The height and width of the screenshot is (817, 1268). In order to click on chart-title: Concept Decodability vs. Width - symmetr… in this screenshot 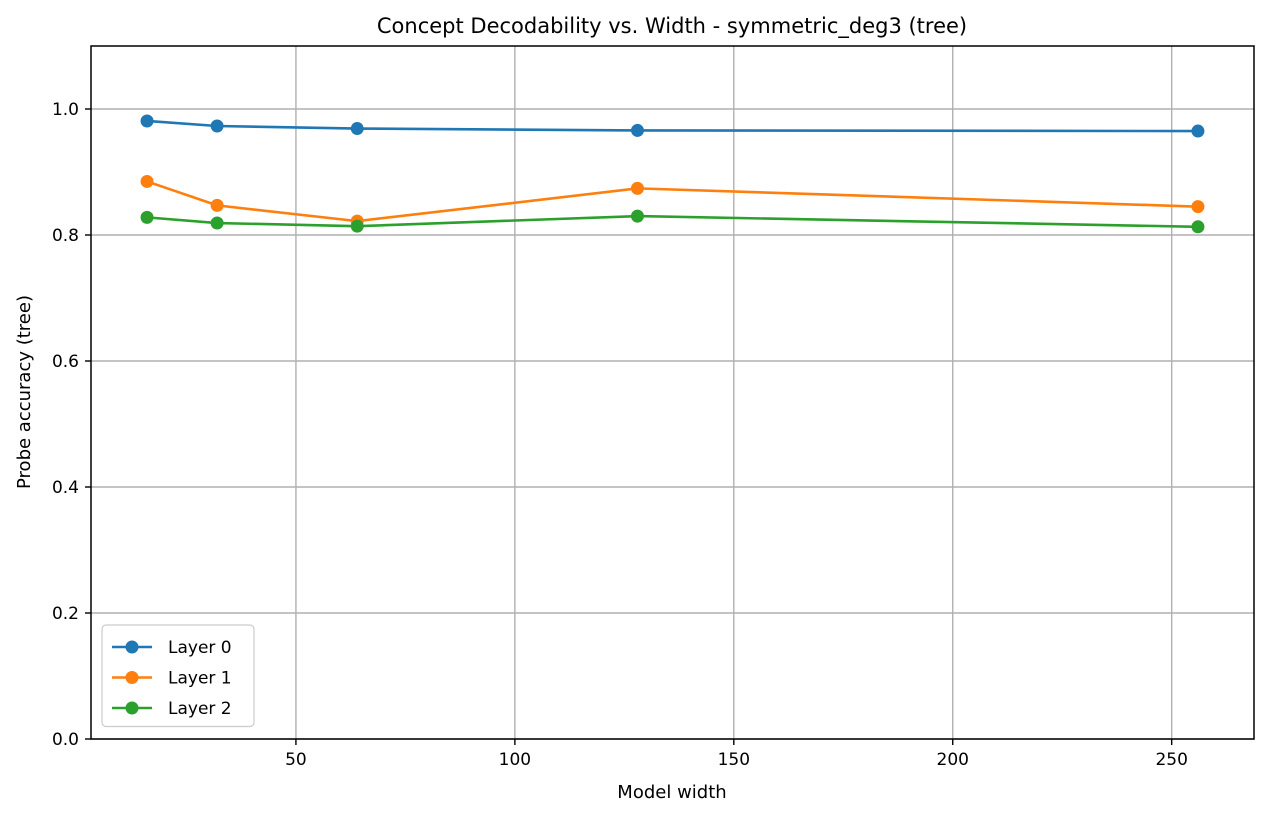, I will do `click(672, 26)`.